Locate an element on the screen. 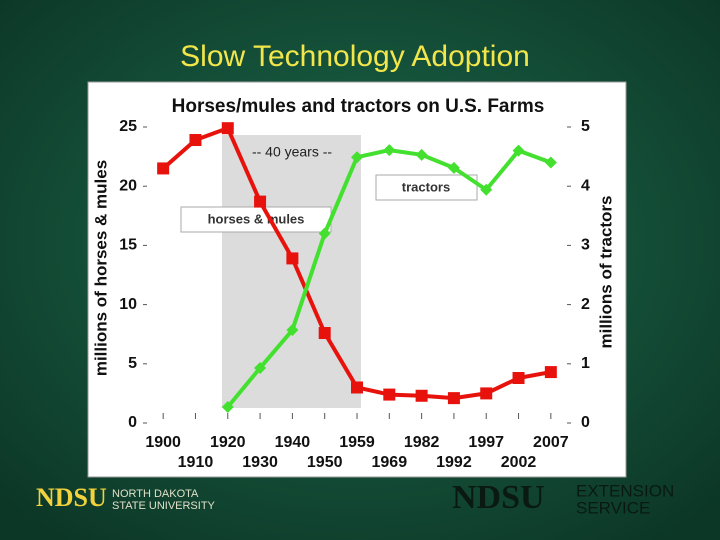  legend-label: horses & mules is located at coordinates (256, 218).